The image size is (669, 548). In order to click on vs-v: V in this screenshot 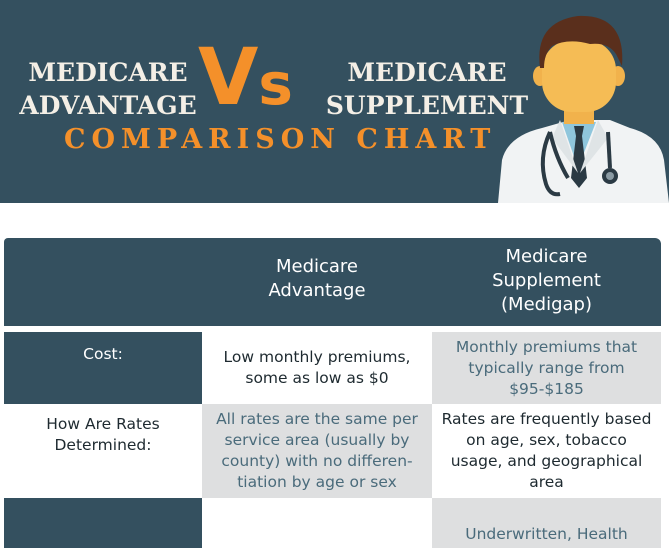, I will do `click(228, 78)`.